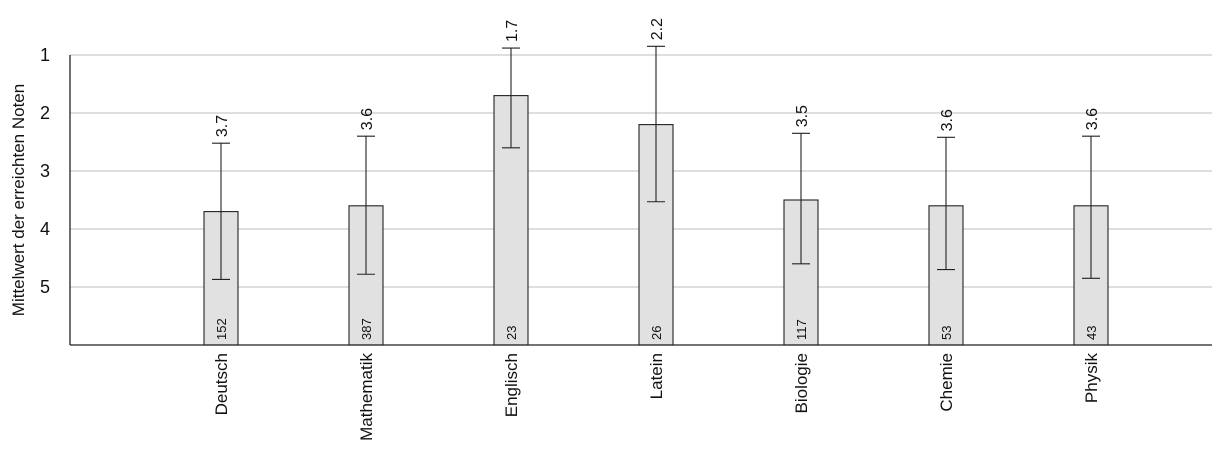 This screenshot has width=1225, height=463. What do you see at coordinates (221, 384) in the screenshot?
I see `category-label: Deutsch` at bounding box center [221, 384].